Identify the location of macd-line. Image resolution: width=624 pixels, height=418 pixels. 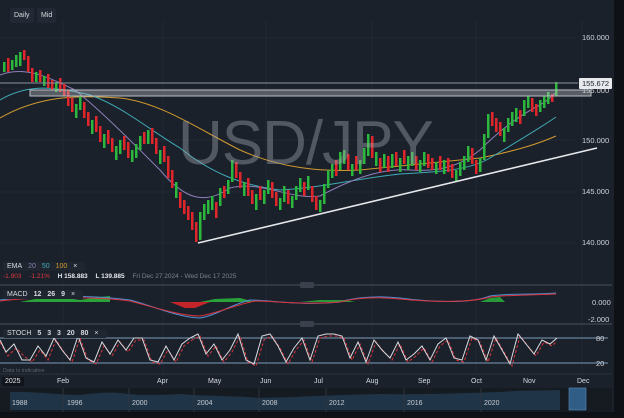
(278, 305).